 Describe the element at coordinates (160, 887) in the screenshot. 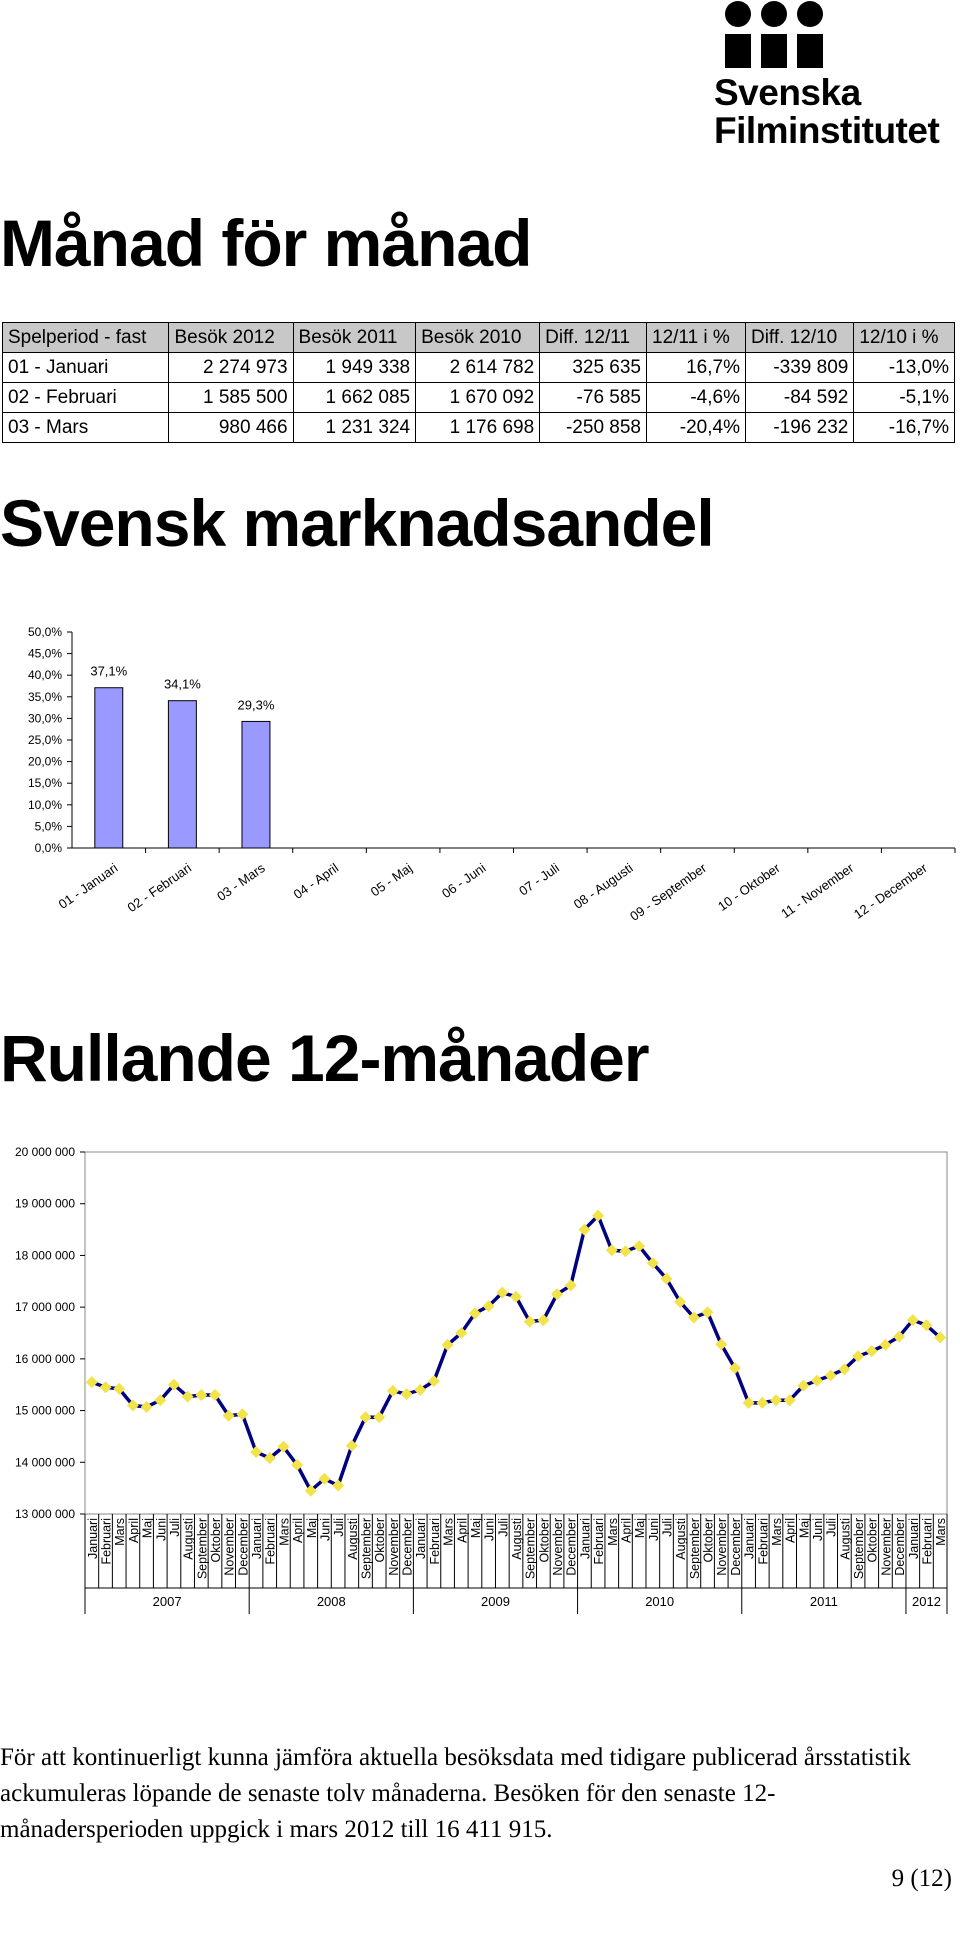

I see `x-tick-label: 02 - Februari` at that location.